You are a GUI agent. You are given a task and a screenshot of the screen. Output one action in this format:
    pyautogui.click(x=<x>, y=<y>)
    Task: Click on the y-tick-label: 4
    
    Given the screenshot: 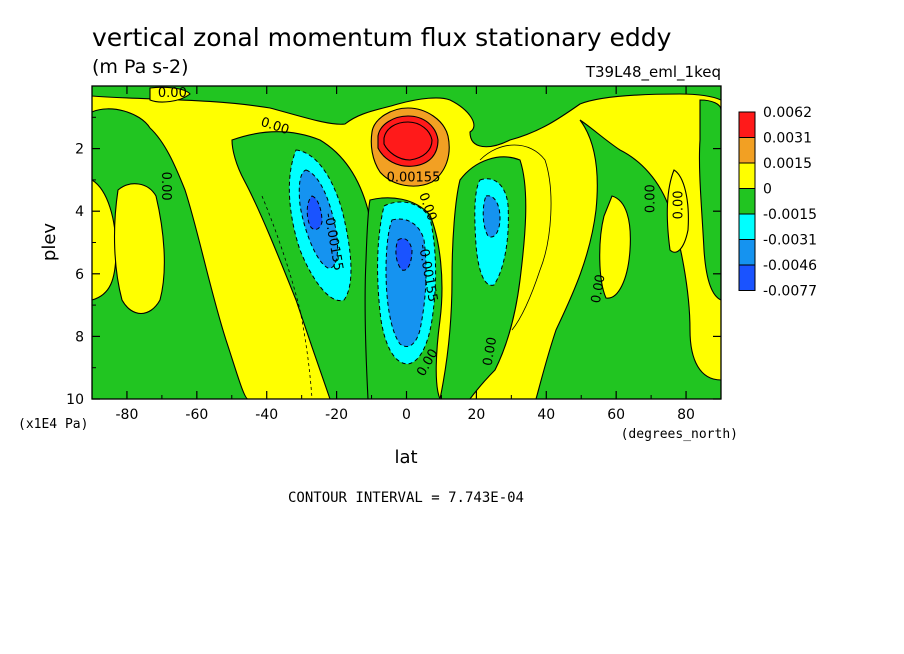 What is the action you would take?
    pyautogui.click(x=79, y=212)
    